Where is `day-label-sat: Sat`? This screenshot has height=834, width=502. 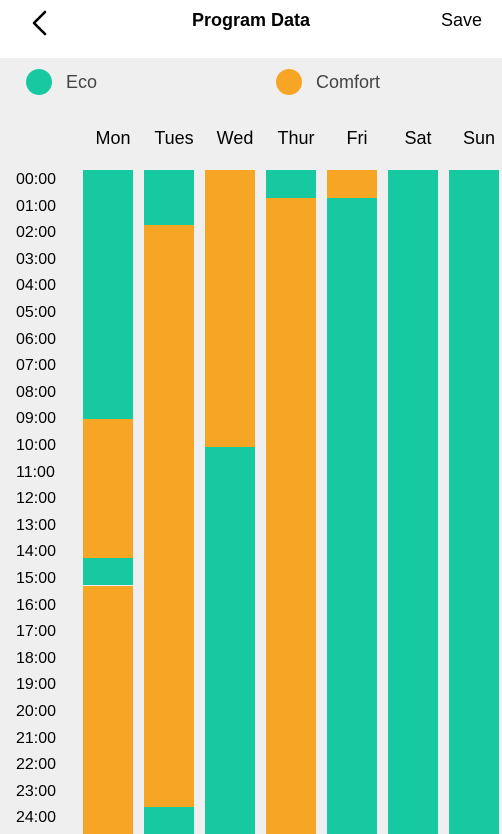 day-label-sat: Sat is located at coordinates (418, 138).